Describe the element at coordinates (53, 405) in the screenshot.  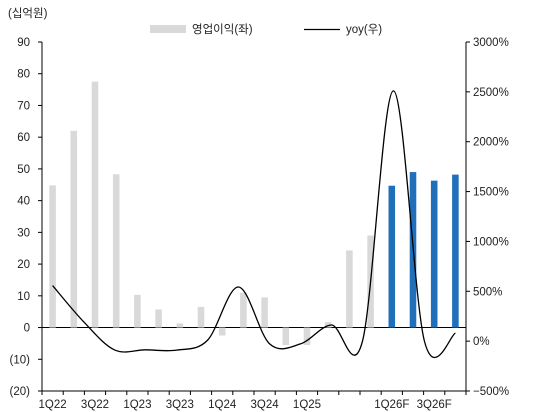
I see `x-tick-label: 1Q22` at that location.